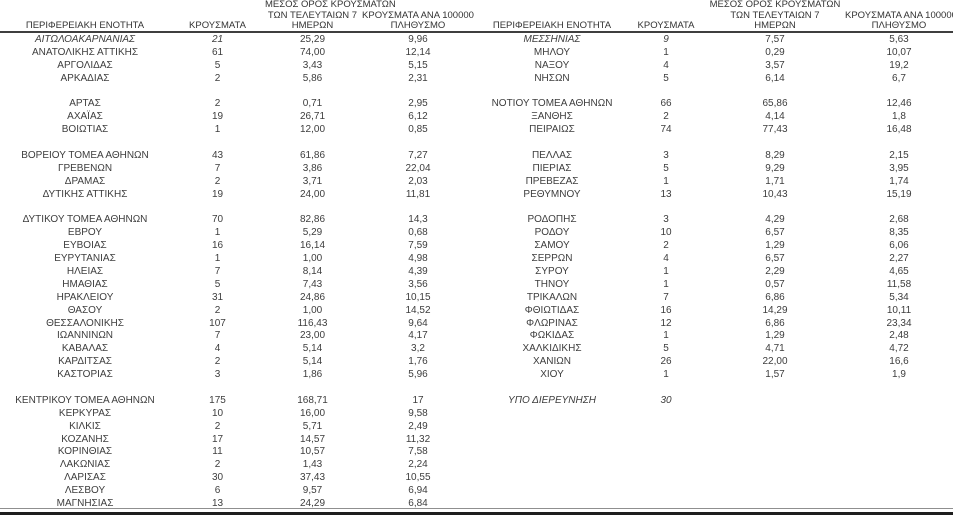  Describe the element at coordinates (85, 259) in the screenshot. I see `region-cell: ΕΥΡΥΤΑΝΙΑΣ` at that location.